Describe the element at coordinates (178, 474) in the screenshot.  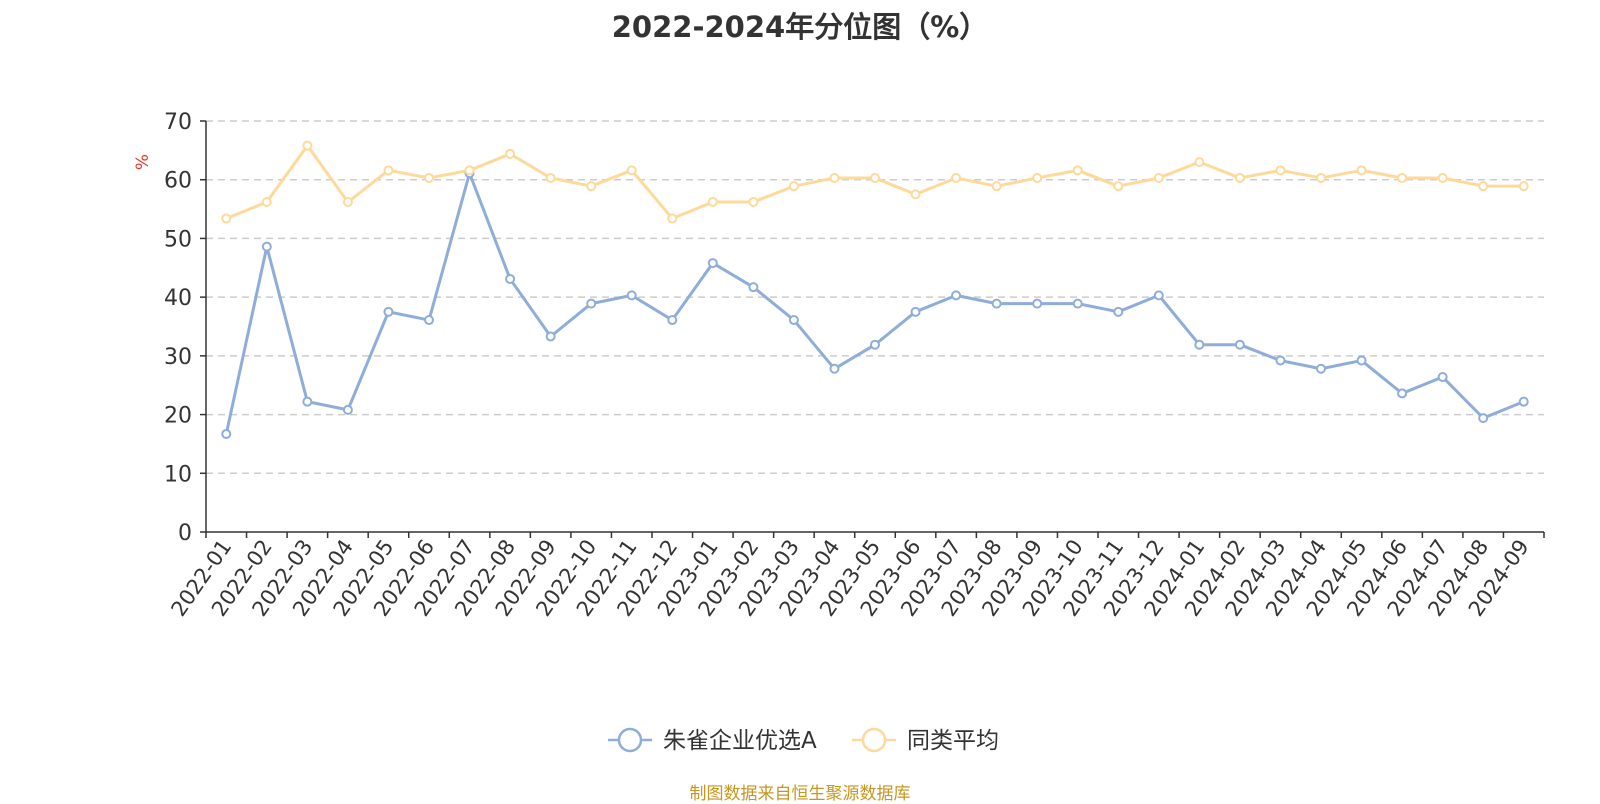
I see `y-tick-label: 10` at that location.